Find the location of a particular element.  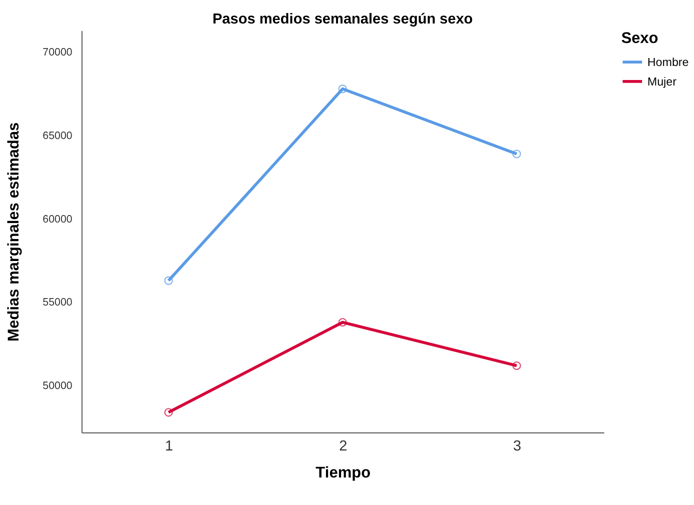

chart-title: Pasos medios semanales según sexo is located at coordinates (342, 20).